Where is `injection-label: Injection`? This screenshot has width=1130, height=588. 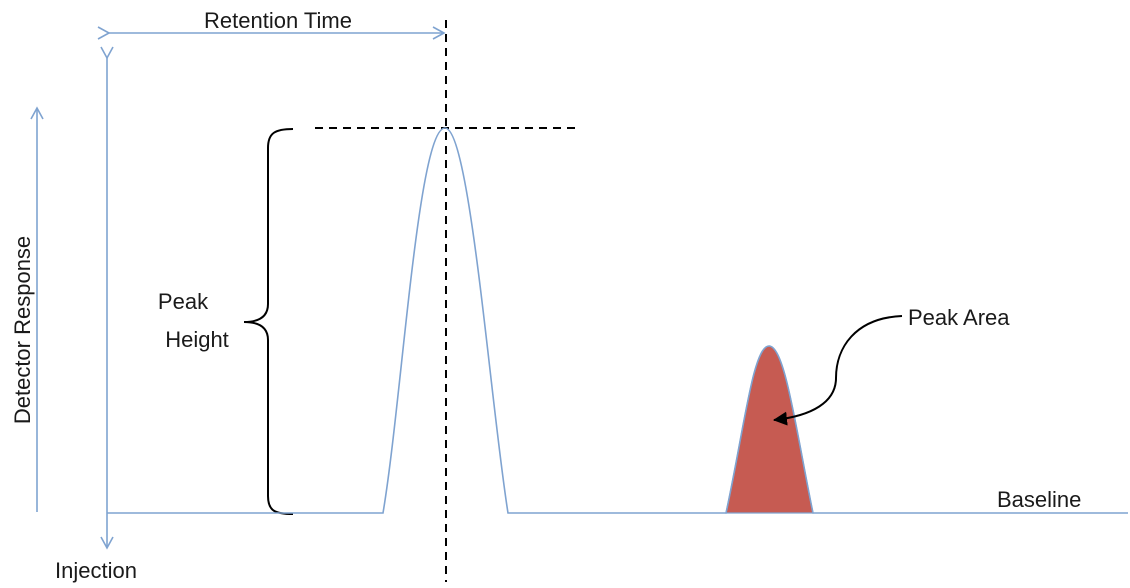
injection-label: Injection is located at coordinates (96, 570).